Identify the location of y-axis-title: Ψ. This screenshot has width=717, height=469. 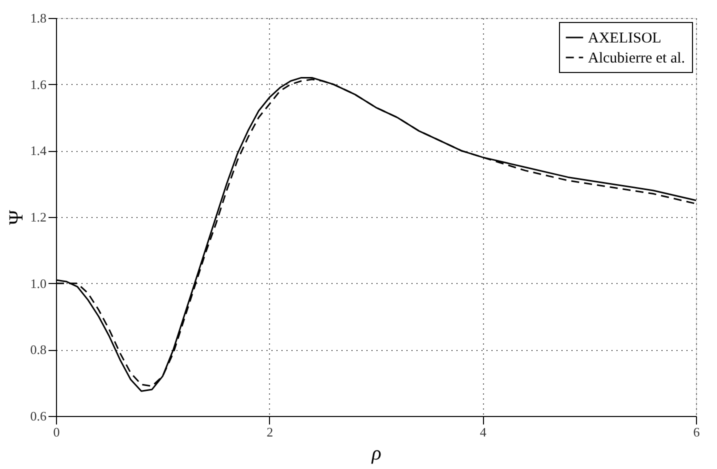
(16, 217).